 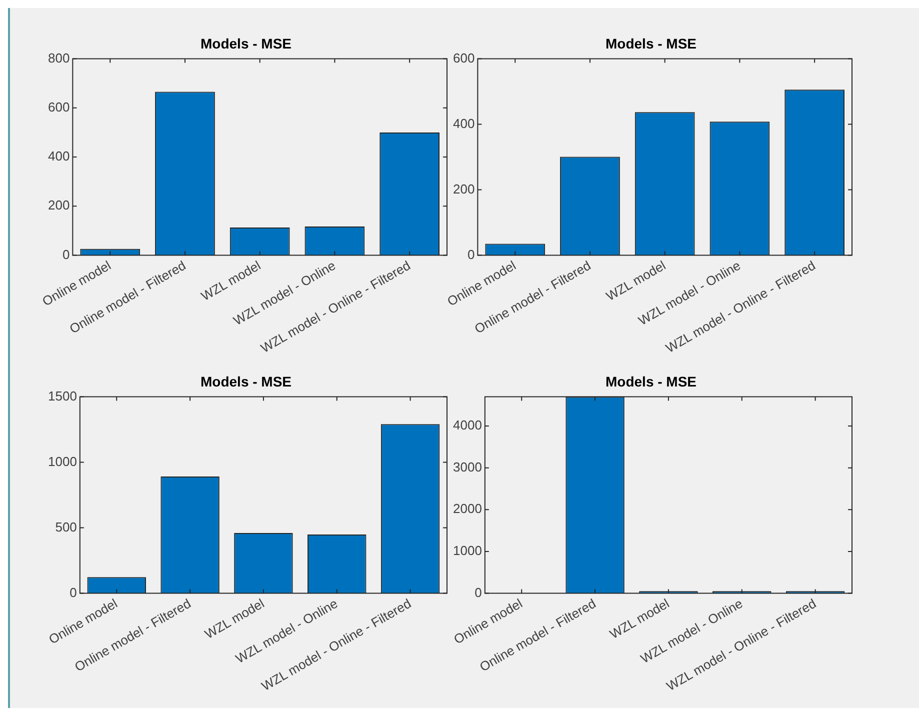 What do you see at coordinates (59, 58) in the screenshot?
I see `y-tick-label: 800` at bounding box center [59, 58].